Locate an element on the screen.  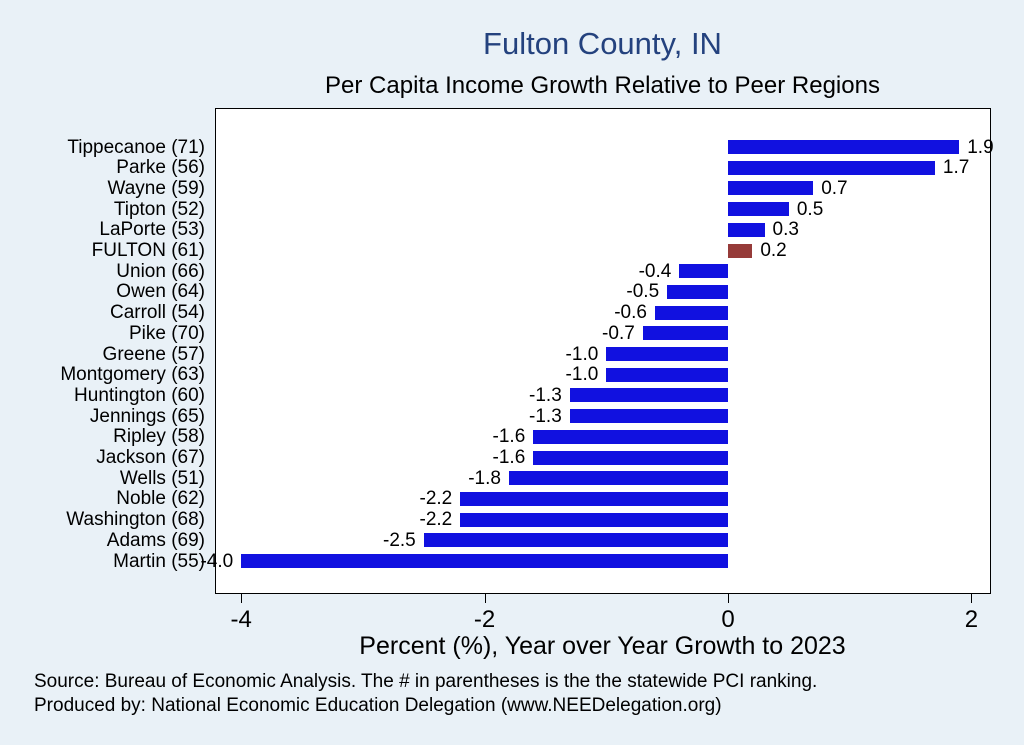
bar-value-label: -2.5 is located at coordinates (399, 540).